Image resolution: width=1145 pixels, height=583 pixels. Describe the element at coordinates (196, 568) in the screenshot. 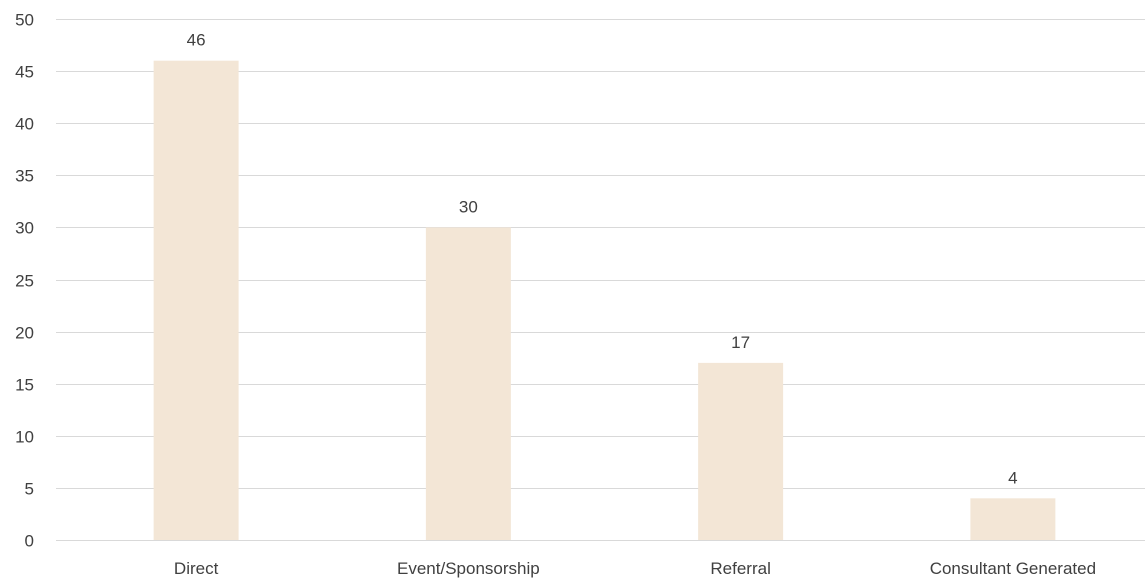

I see `x-tick-label: Direct` at that location.